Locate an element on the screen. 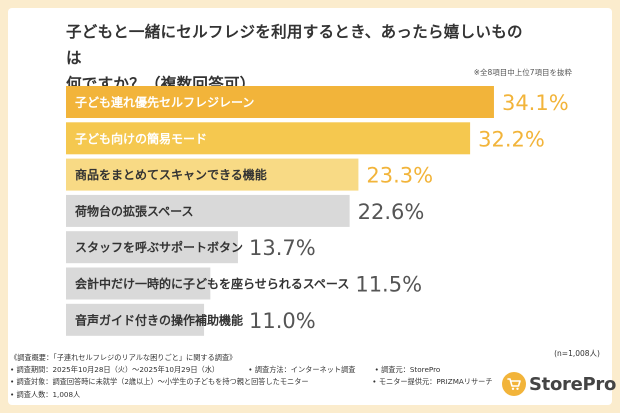  value-label-2: 32.2% is located at coordinates (511, 139).